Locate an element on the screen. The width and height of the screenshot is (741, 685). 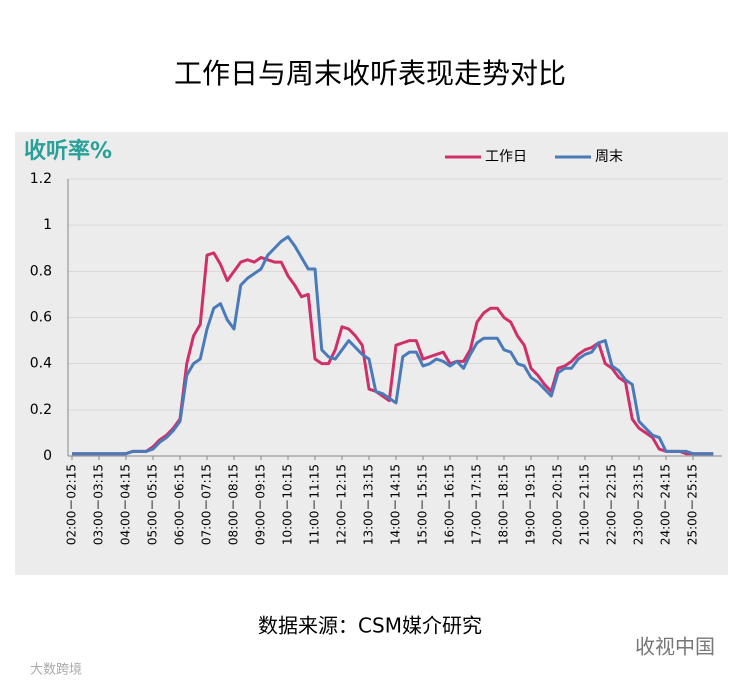
watermark: 大数跨境 is located at coordinates (56, 670).